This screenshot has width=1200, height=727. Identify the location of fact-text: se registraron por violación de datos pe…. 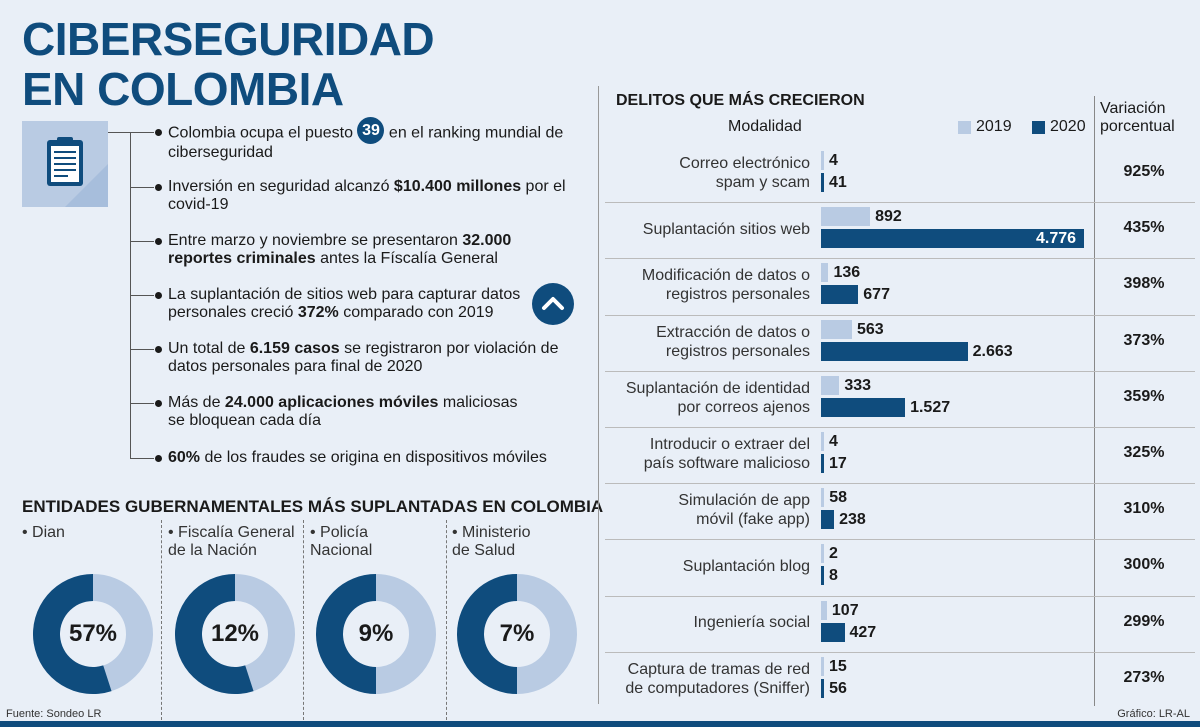
(363, 357).